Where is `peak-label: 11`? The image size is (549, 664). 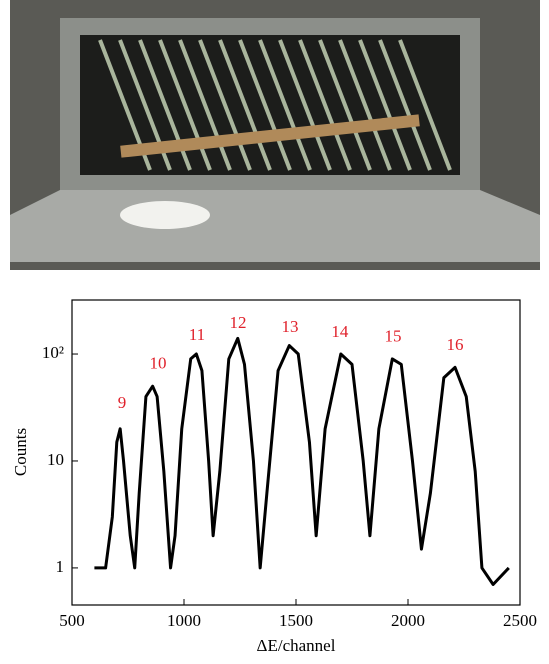 peak-label: 11 is located at coordinates (197, 334).